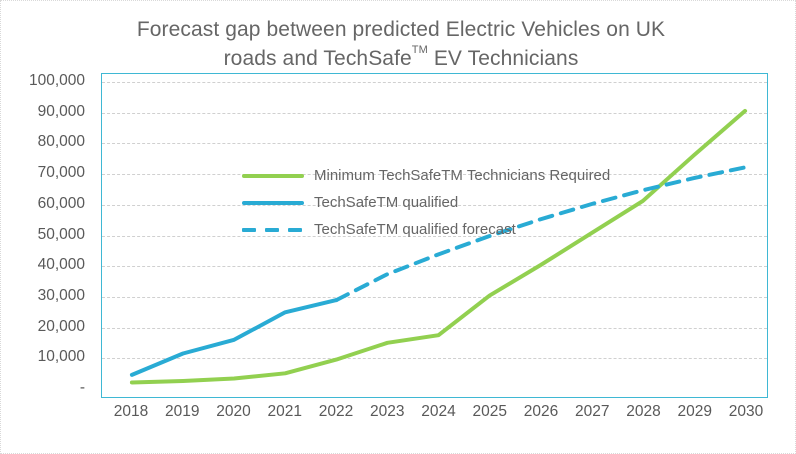 Image resolution: width=796 pixels, height=454 pixels. Describe the element at coordinates (61, 142) in the screenshot. I see `y-axis-tick-label: 80,000` at that location.